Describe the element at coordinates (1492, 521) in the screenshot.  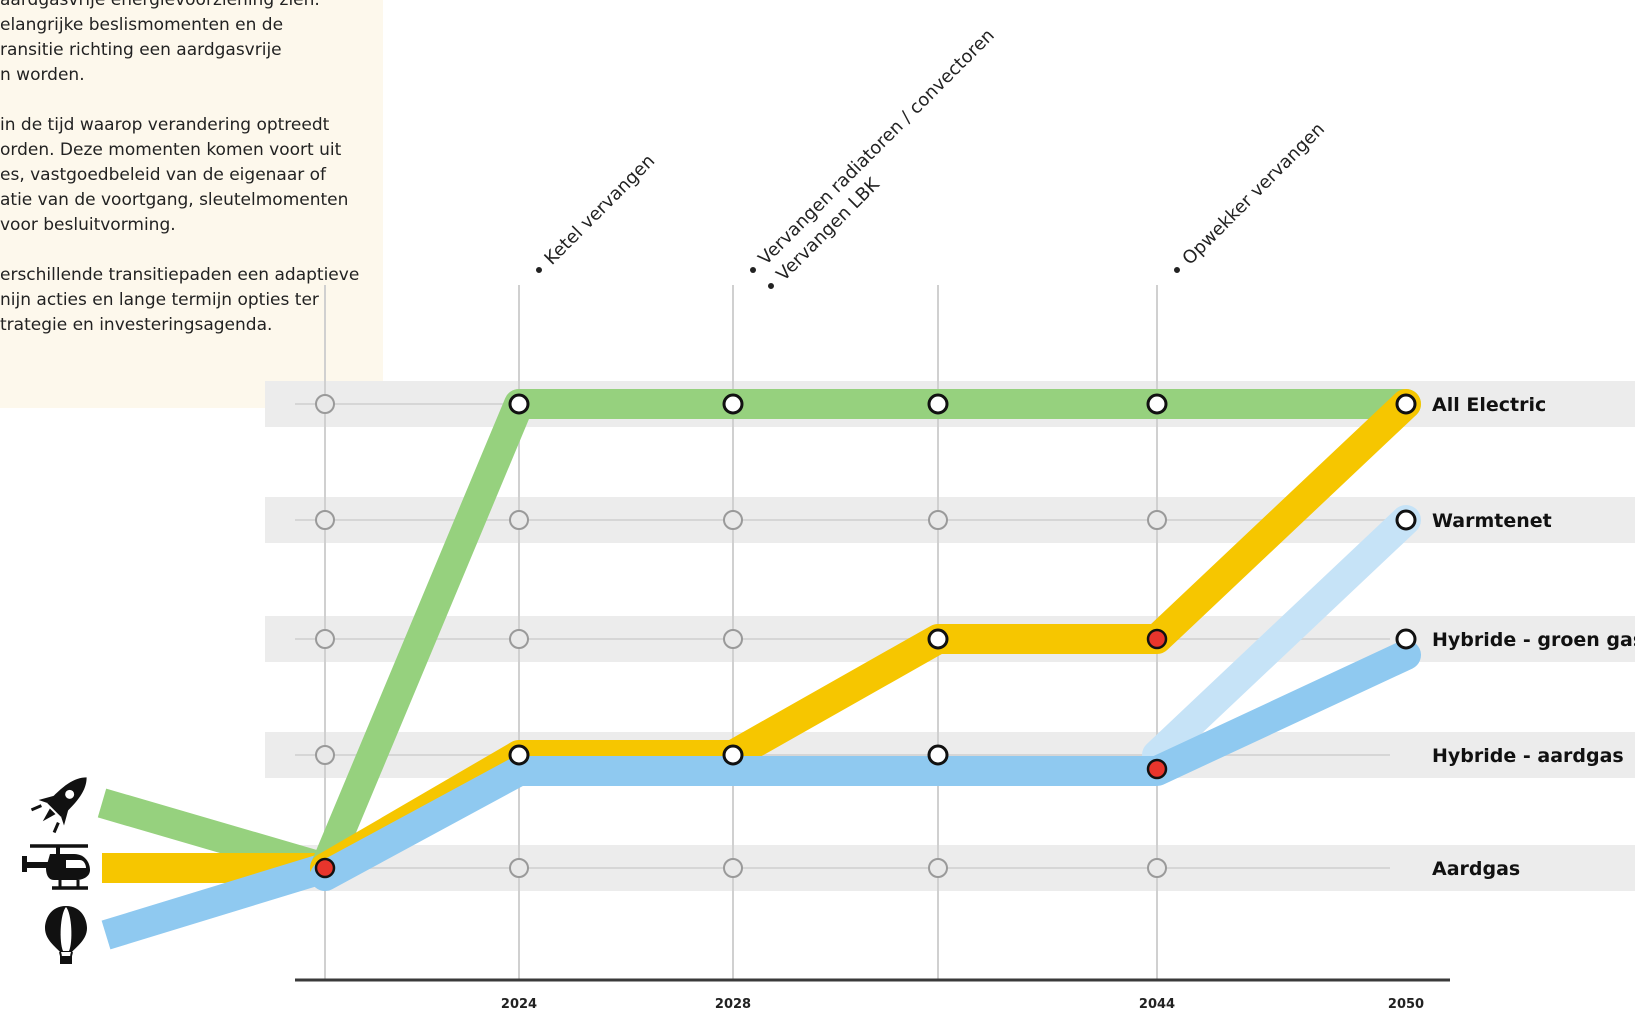
I see `row-label: Warmtenet` at that location.